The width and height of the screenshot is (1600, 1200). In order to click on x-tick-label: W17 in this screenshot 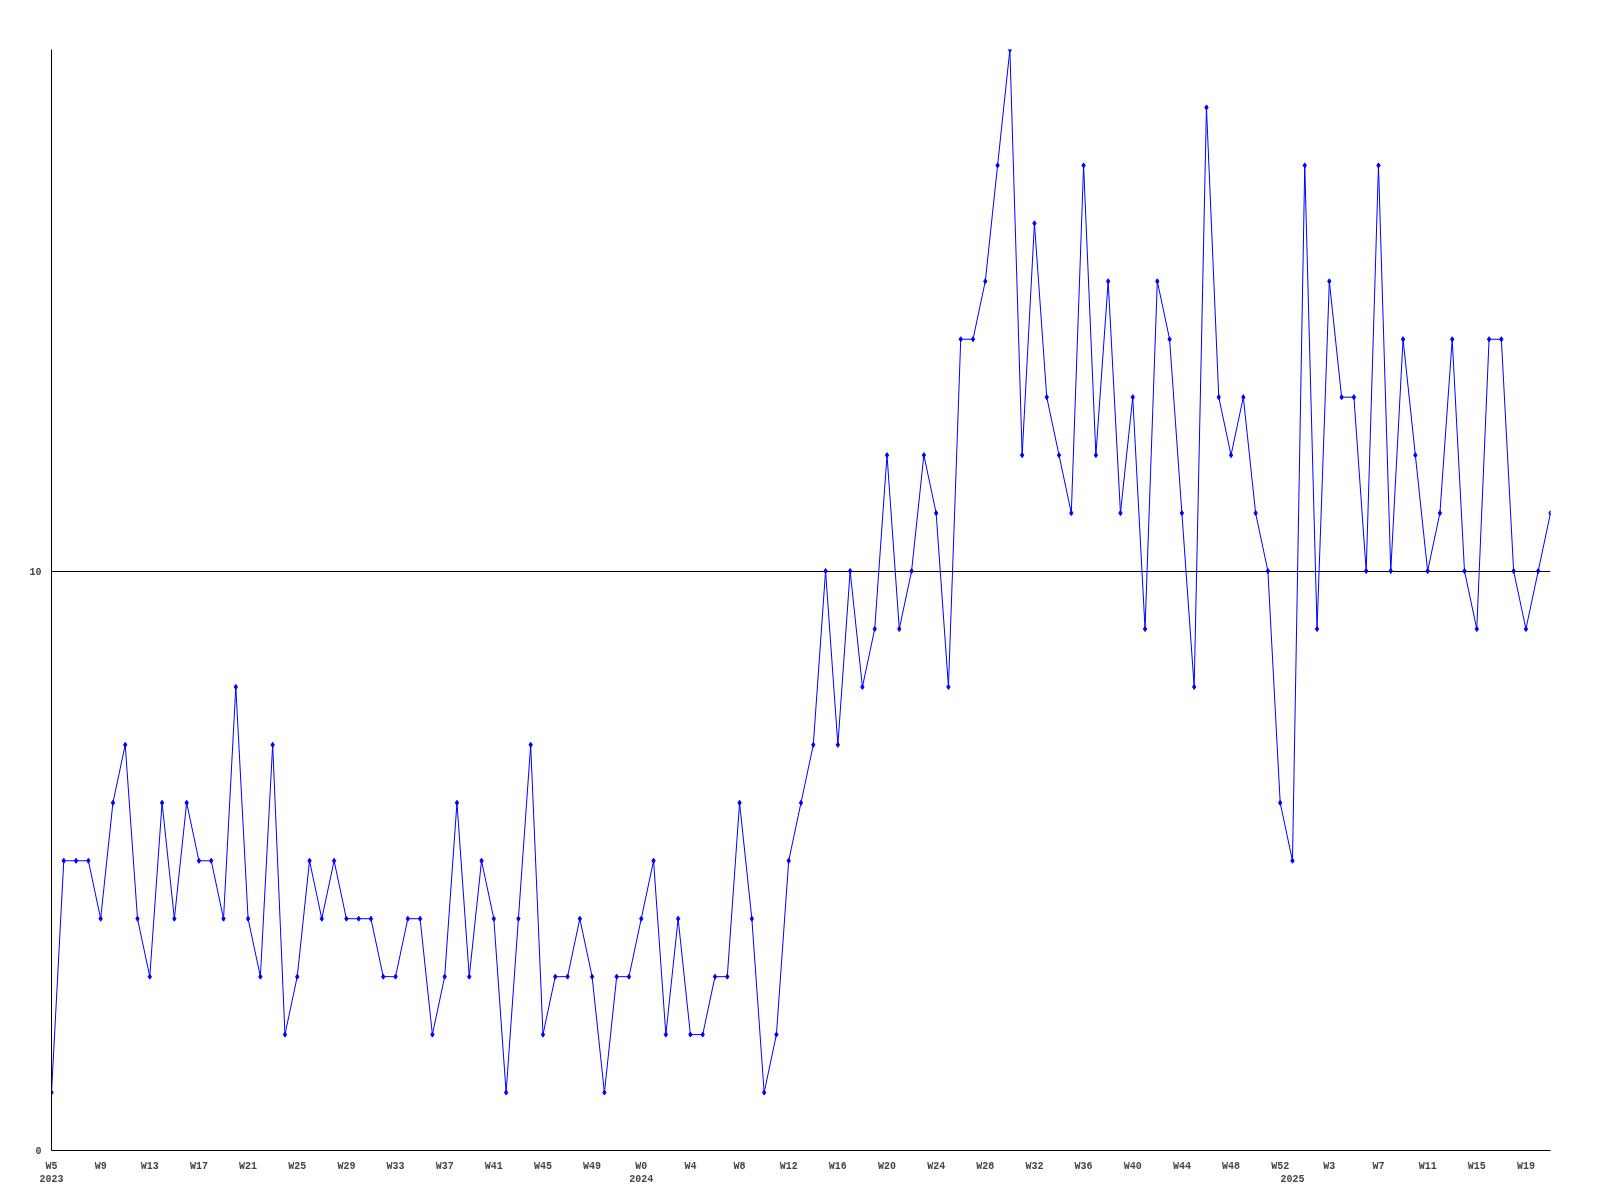, I will do `click(198, 1166)`.